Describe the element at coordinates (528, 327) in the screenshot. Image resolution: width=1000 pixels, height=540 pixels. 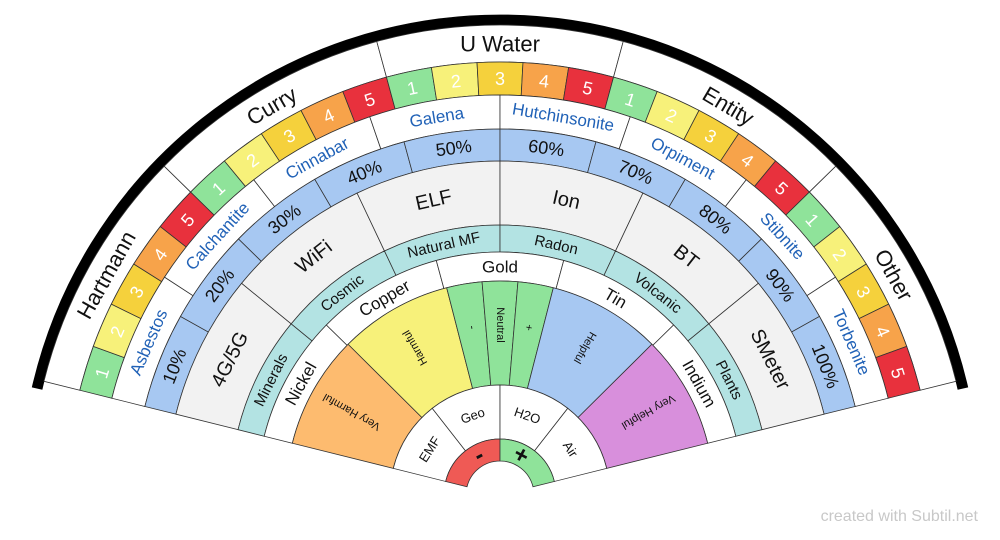
I see `scale-label: +` at that location.